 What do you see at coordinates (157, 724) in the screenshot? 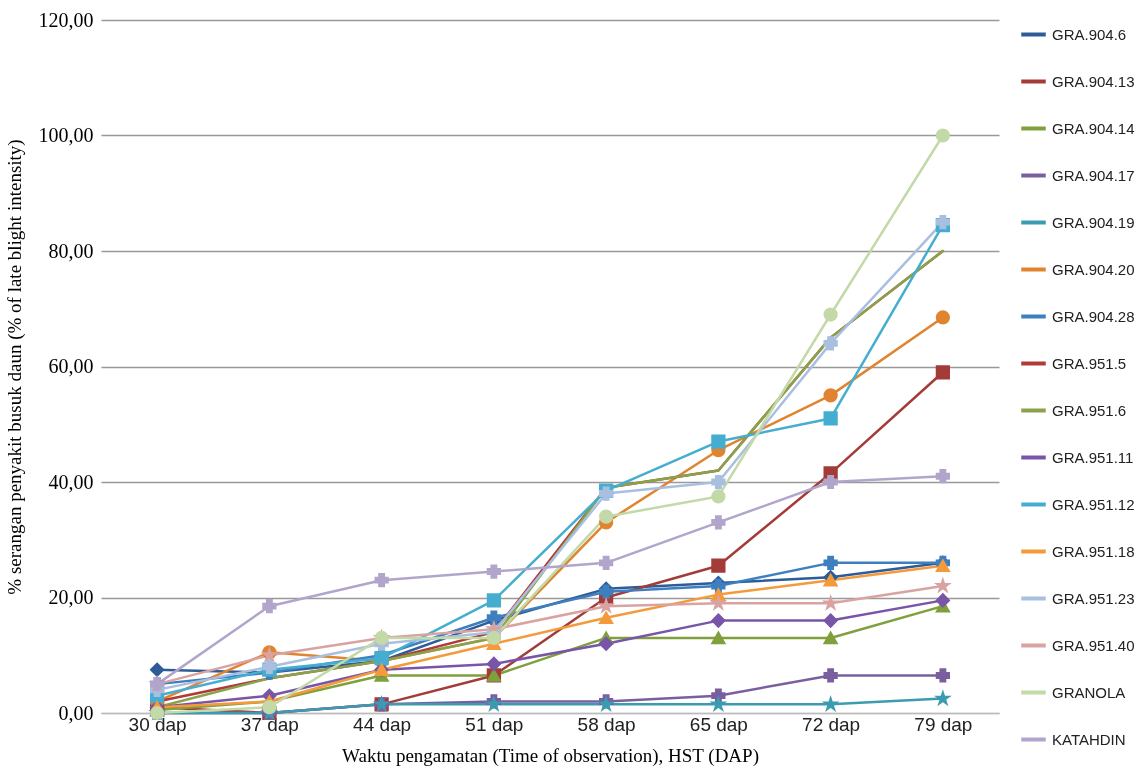
I see `x-tick-label: 30 dap` at bounding box center [157, 724].